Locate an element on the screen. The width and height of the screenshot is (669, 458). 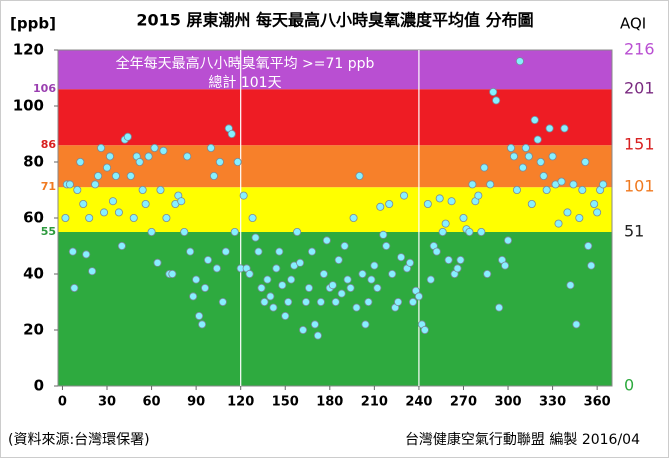
x-tick-label: 210 is located at coordinates (374, 402).